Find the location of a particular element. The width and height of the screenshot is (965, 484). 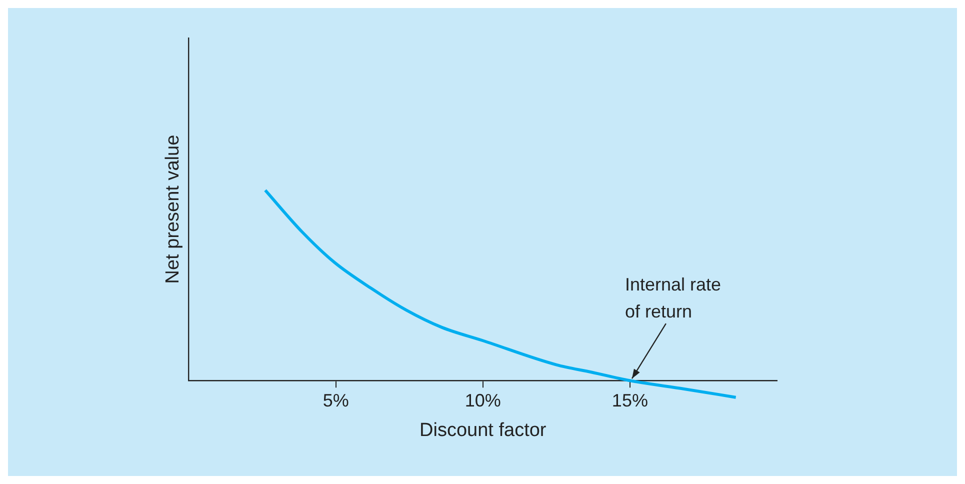

x-tick-label: 10% is located at coordinates (482, 400).